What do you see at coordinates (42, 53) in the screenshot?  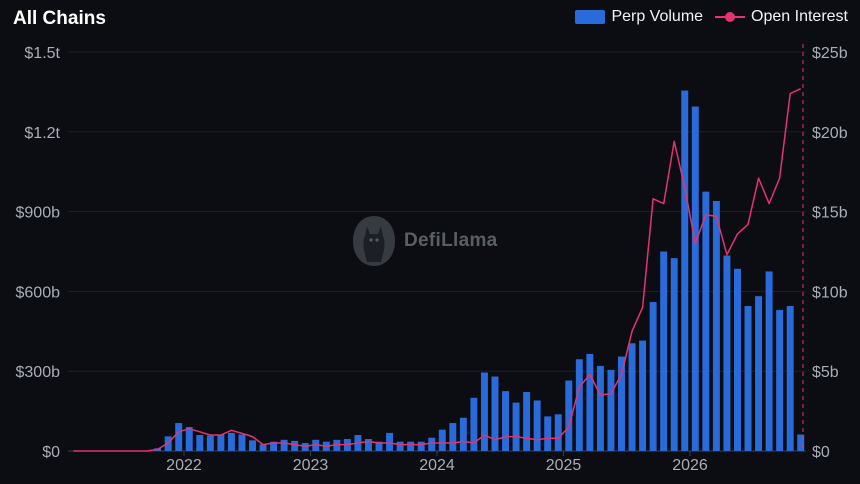 I see `y-left-tick-label: $1.5t` at bounding box center [42, 53].